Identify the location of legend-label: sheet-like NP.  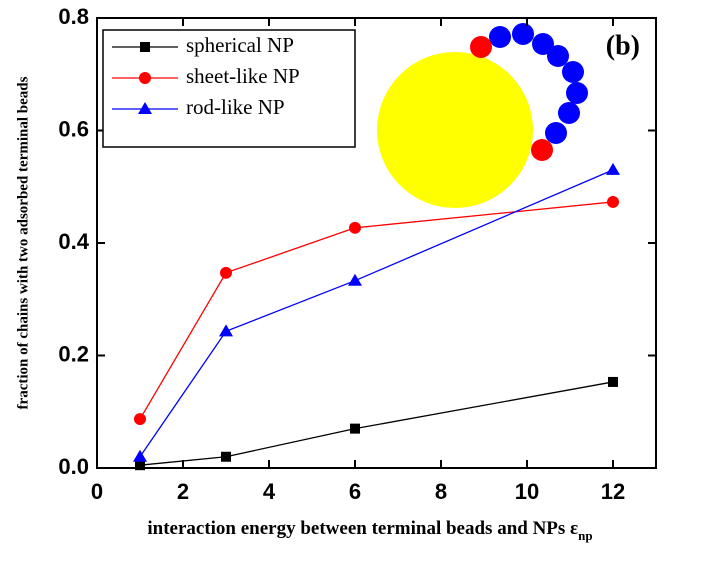
(243, 76).